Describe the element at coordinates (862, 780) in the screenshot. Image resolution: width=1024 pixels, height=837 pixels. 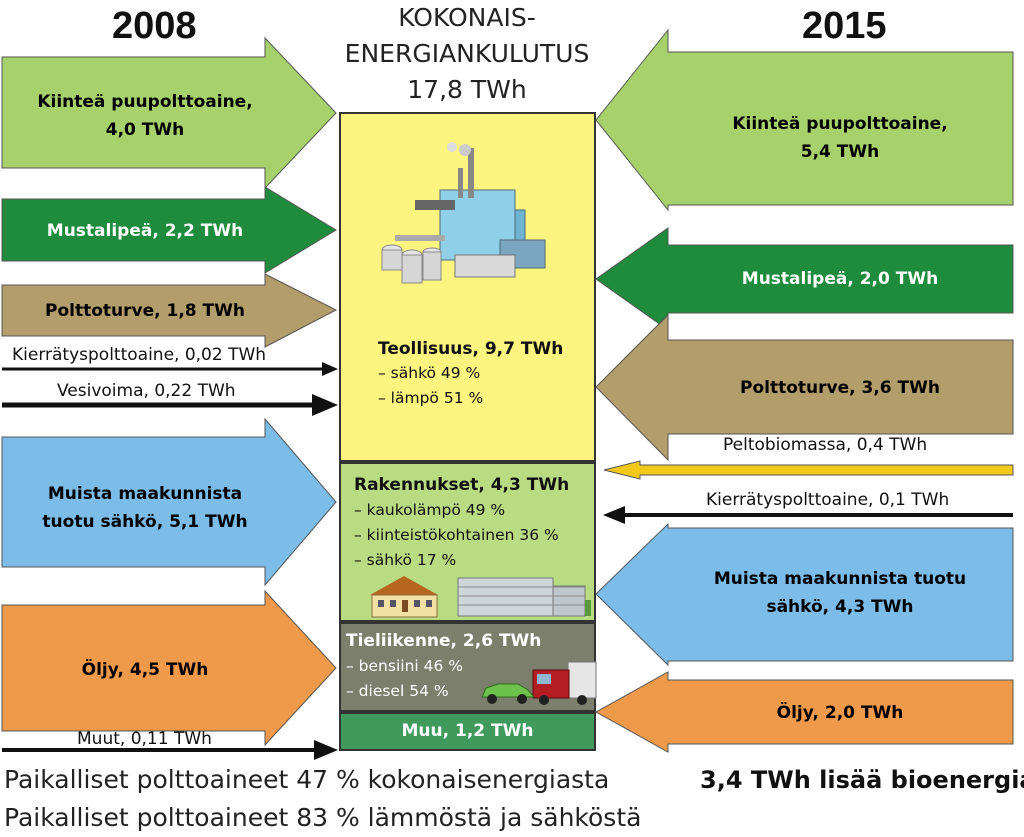
I see `footer-right-note: 3,4 TWh lisää bioenergiaa` at that location.